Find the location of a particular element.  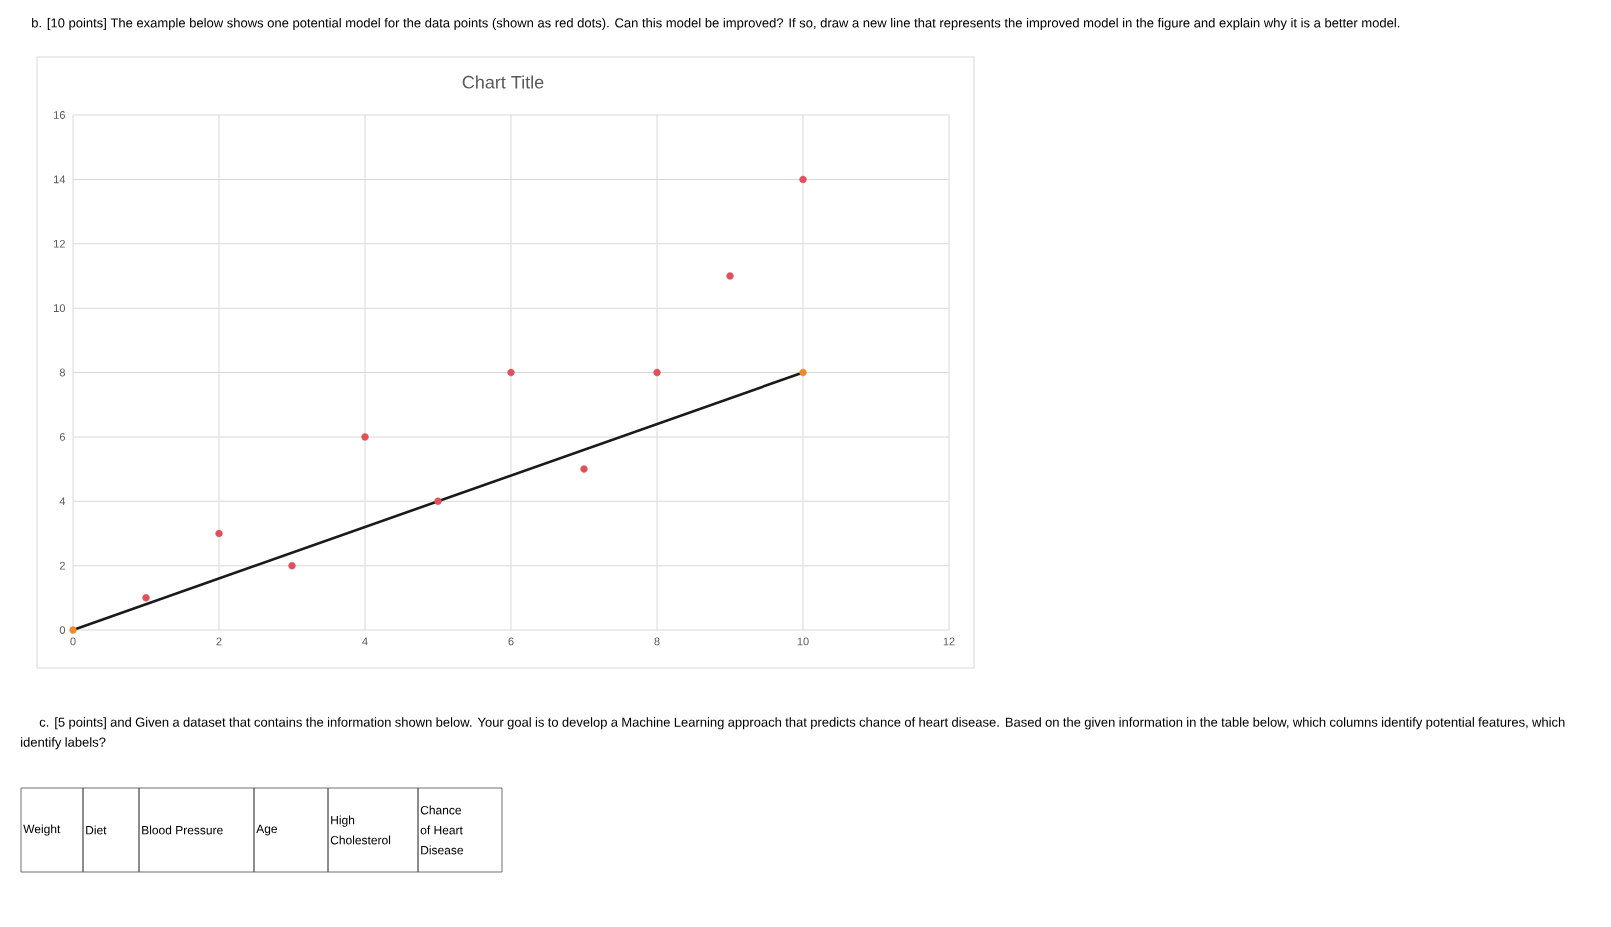

y-tick-label: 0 is located at coordinates (62, 630).